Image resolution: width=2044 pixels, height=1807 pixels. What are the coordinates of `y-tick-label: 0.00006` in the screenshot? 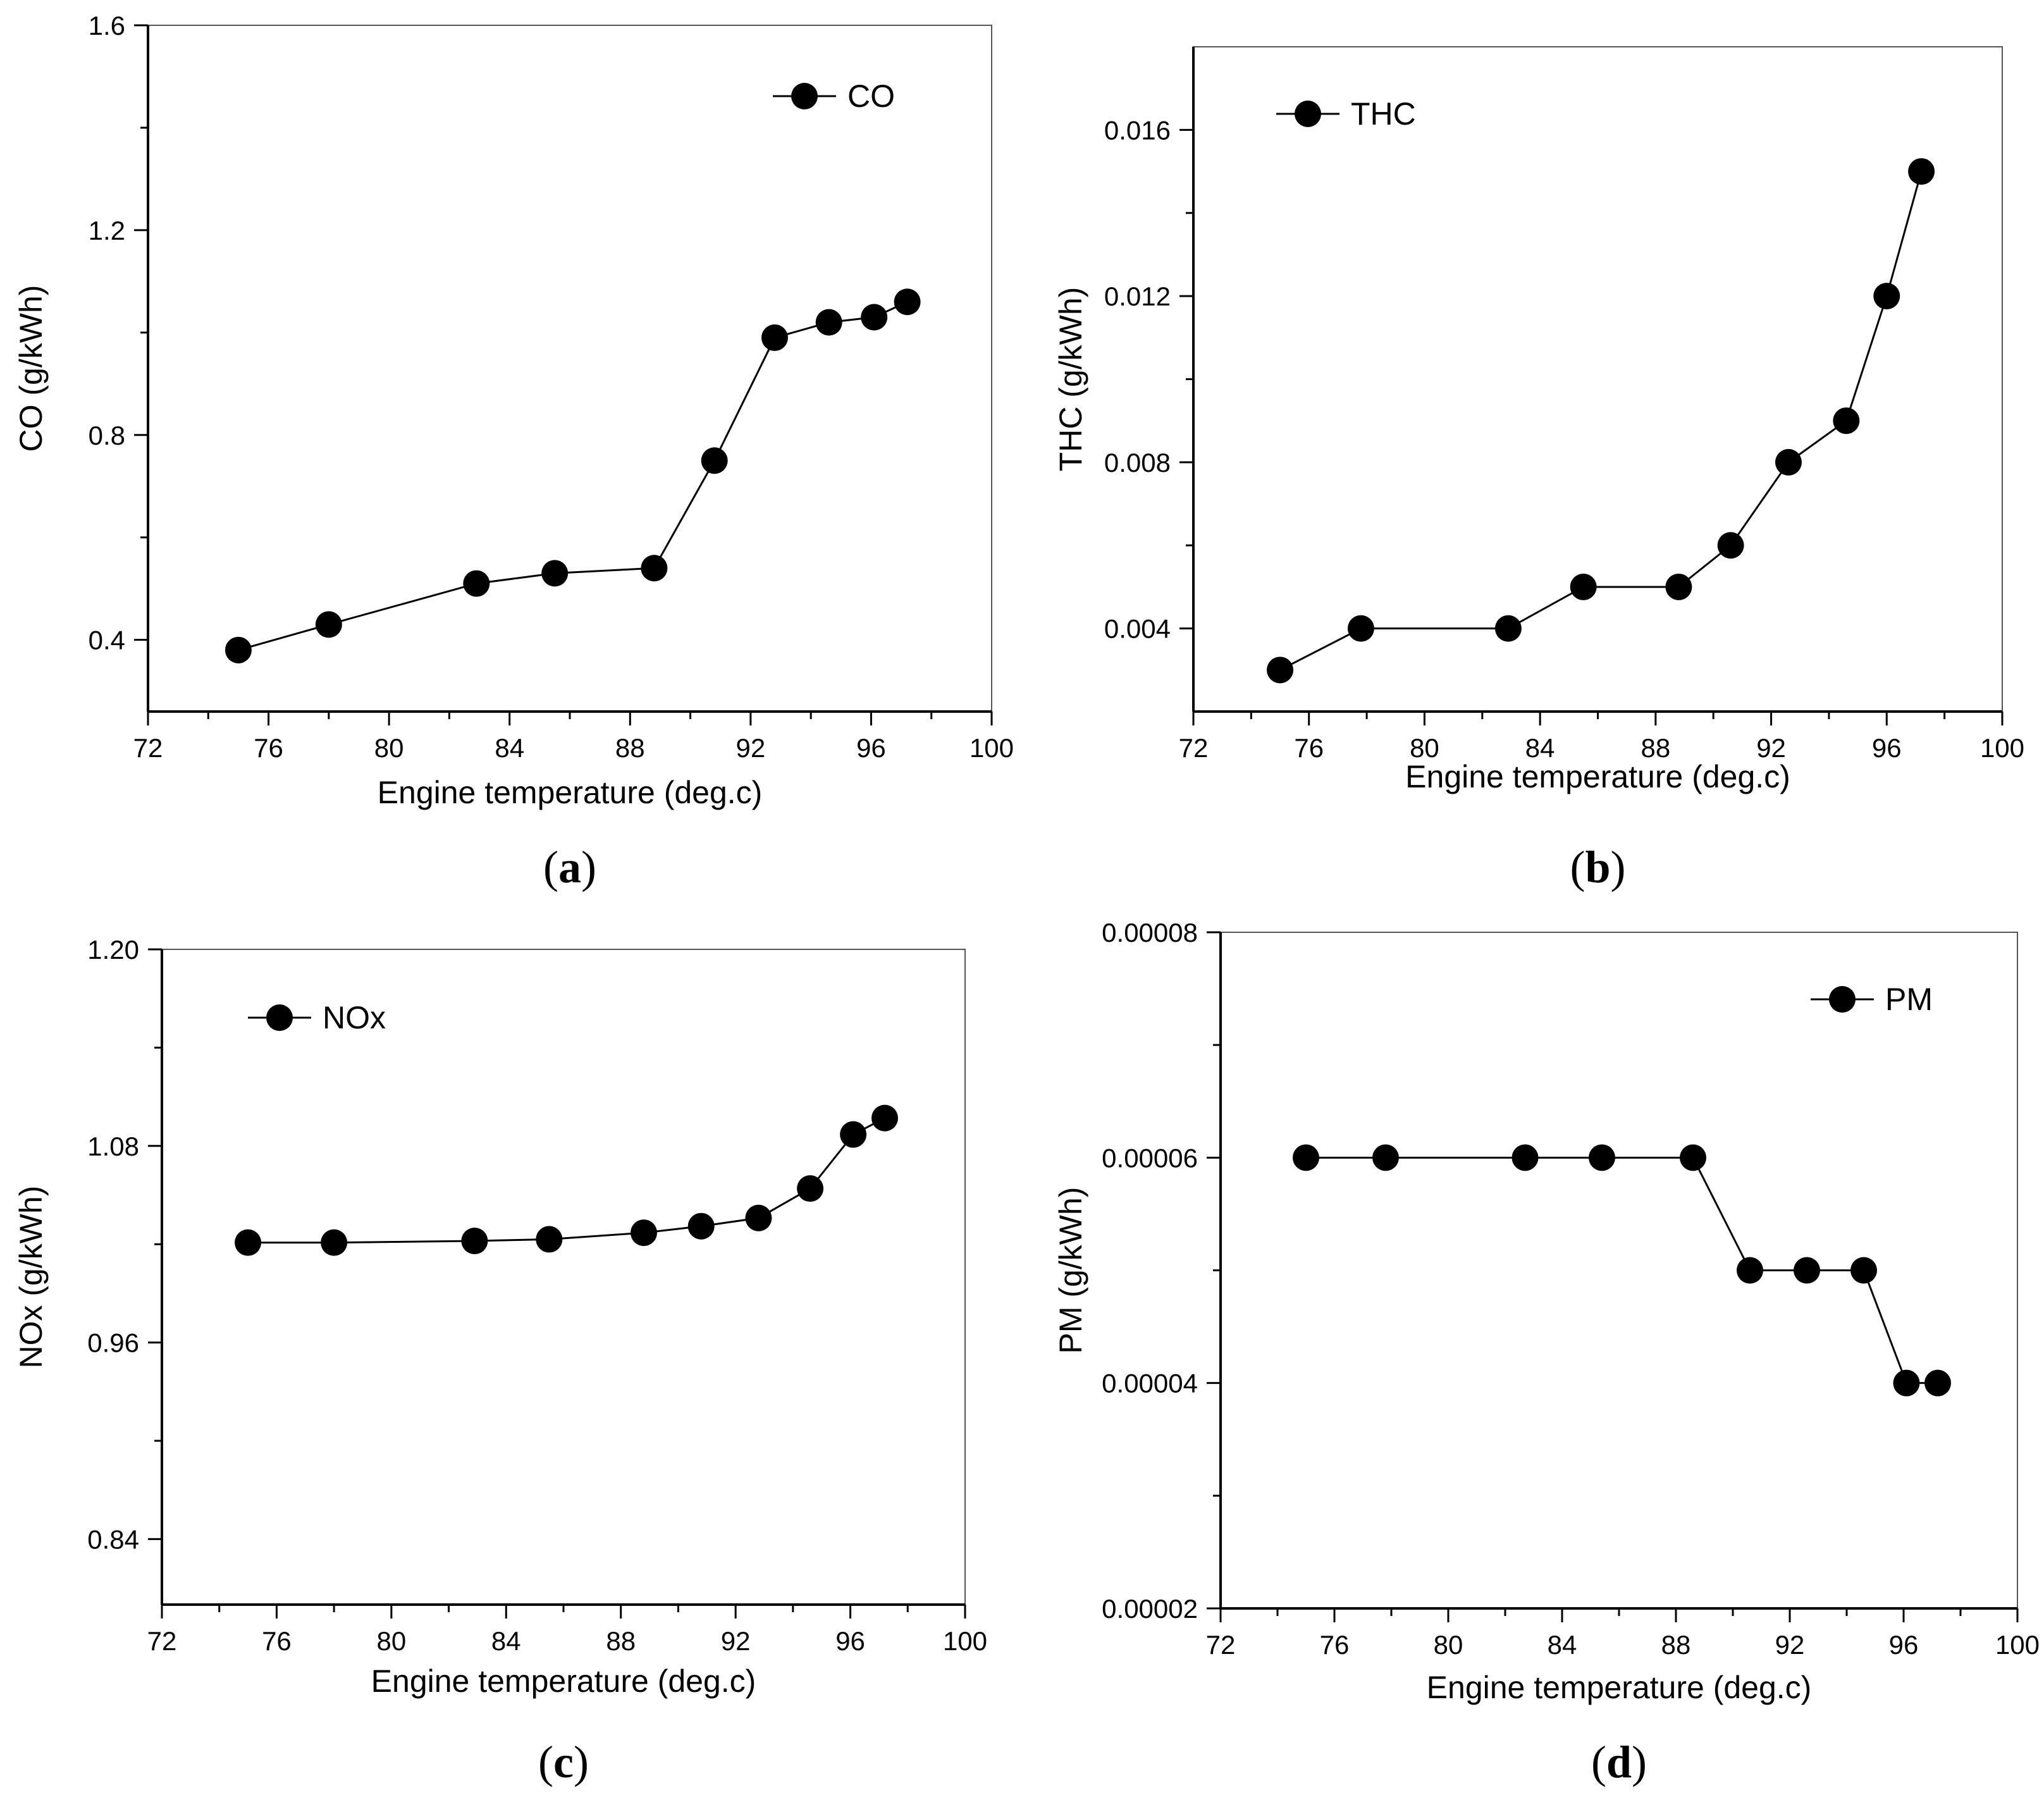 It's located at (1150, 1158).